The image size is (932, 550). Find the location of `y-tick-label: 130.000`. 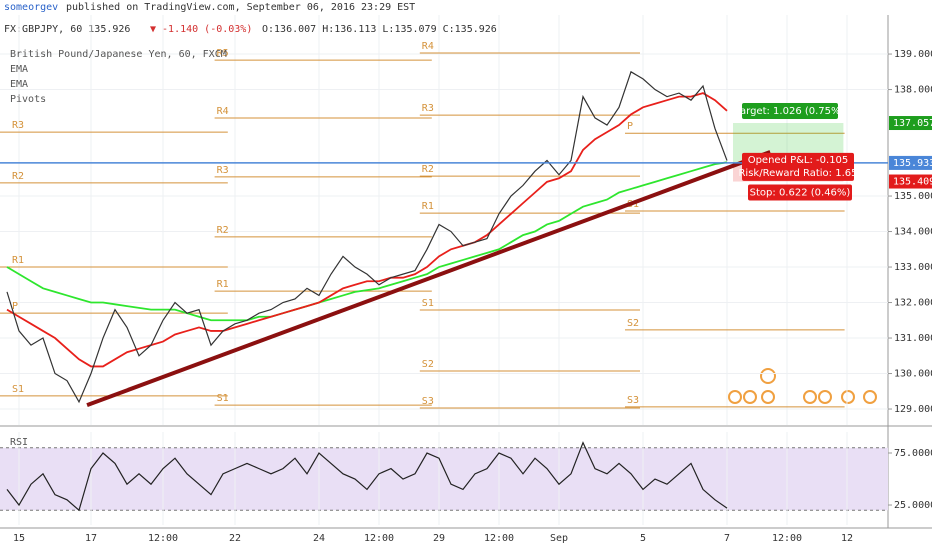

y-tick-label: 130.000 is located at coordinates (913, 374).